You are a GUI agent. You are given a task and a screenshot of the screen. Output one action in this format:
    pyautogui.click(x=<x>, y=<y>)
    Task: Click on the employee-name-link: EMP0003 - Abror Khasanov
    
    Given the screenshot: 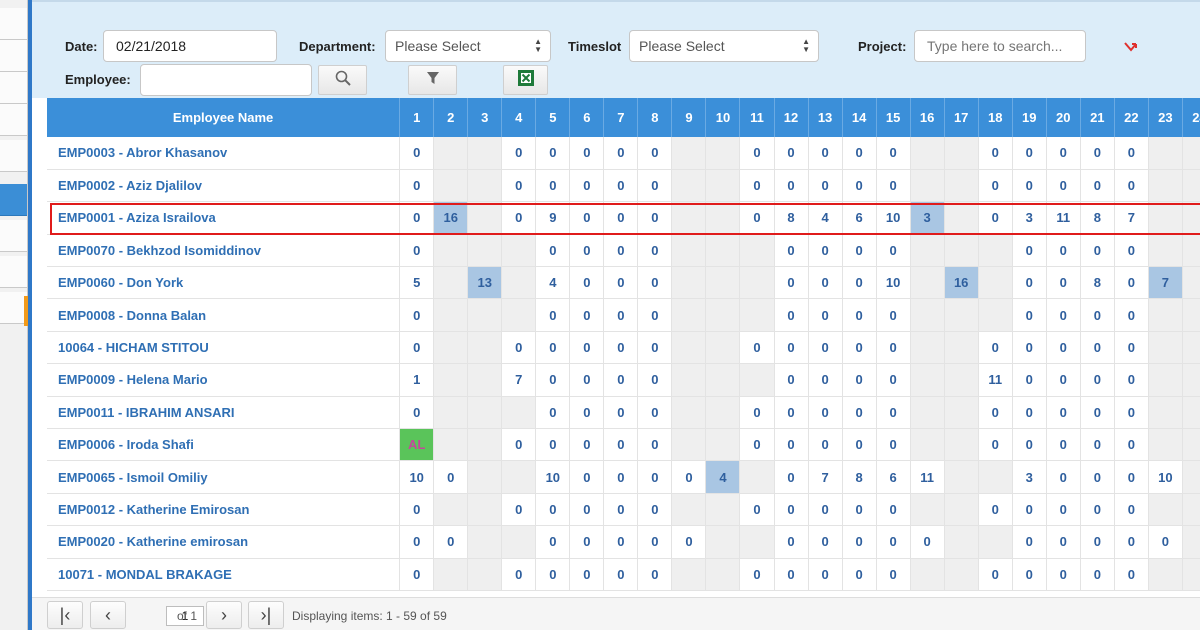 What is the action you would take?
    pyautogui.click(x=224, y=153)
    